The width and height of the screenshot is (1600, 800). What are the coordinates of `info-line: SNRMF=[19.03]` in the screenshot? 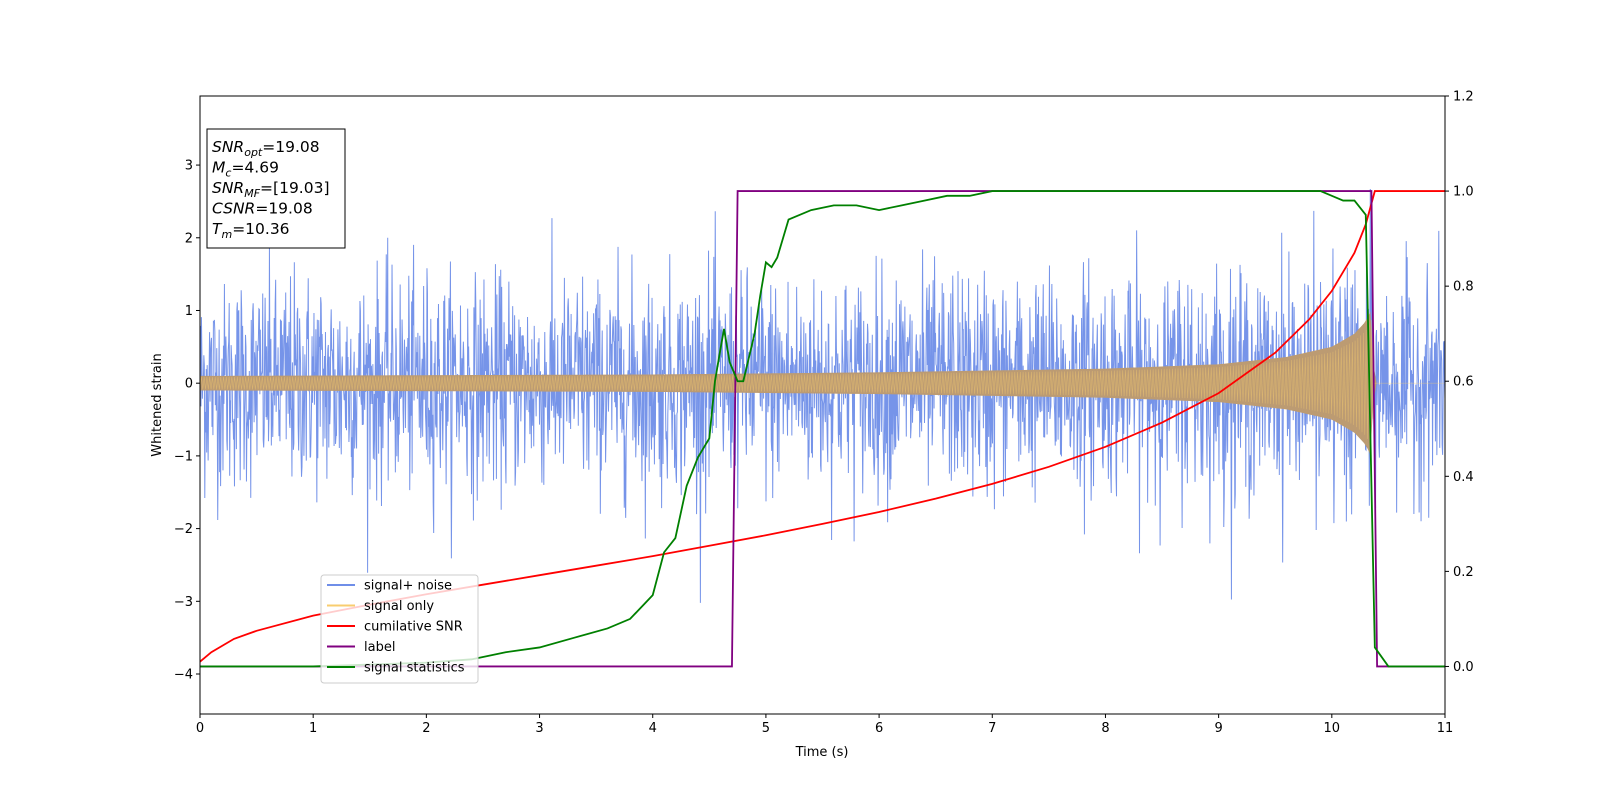 It's located at (271, 189).